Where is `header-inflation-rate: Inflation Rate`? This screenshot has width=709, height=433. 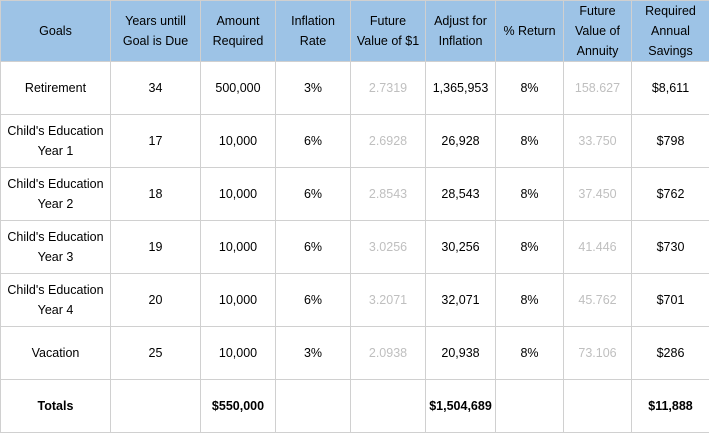
header-inflation-rate: Inflation Rate is located at coordinates (313, 31).